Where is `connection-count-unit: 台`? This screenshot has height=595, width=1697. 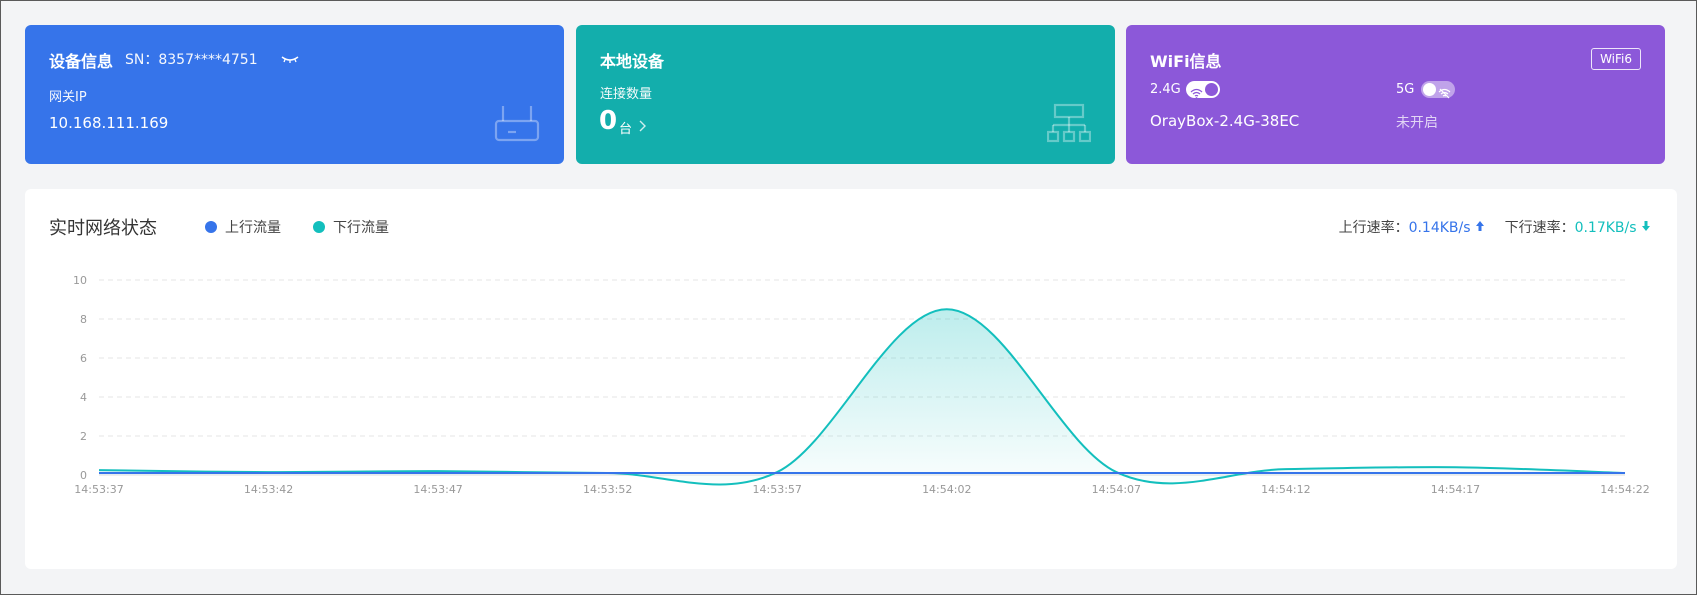 connection-count-unit: 台 is located at coordinates (626, 129).